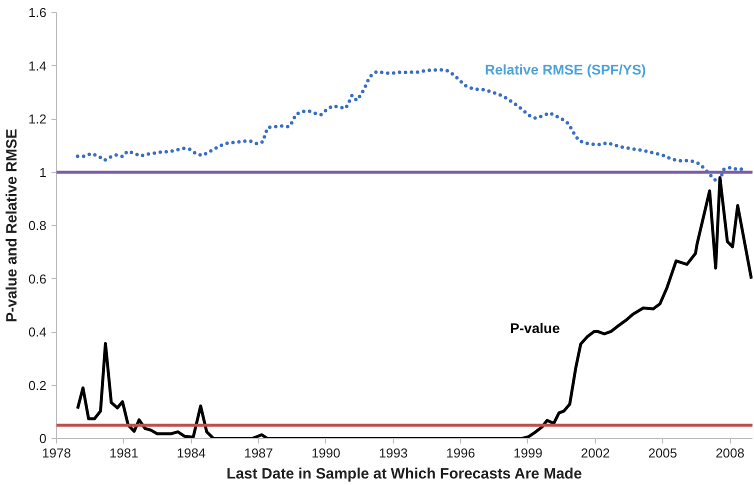 This screenshot has width=754, height=485. What do you see at coordinates (37, 12) in the screenshot?
I see `y-tick-label: 1.6` at bounding box center [37, 12].